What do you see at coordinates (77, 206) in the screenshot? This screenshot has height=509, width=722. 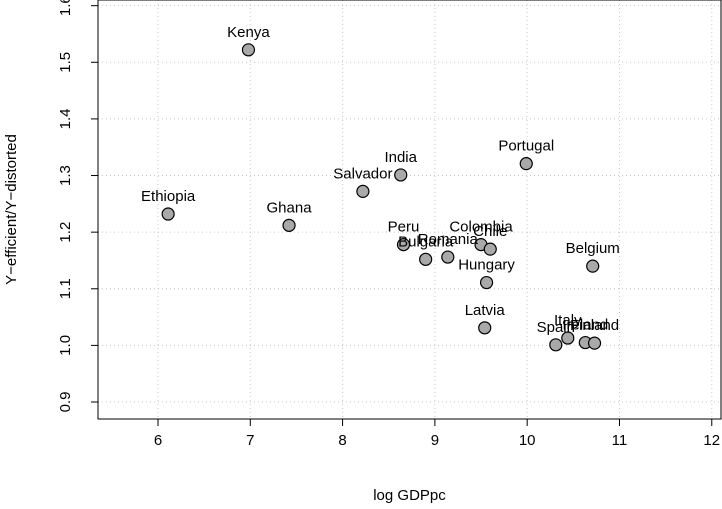 I see `y-axis: 0.9 1.0 1.1 1.2 1.3 1.4 1.5 1.6` at bounding box center [77, 206].